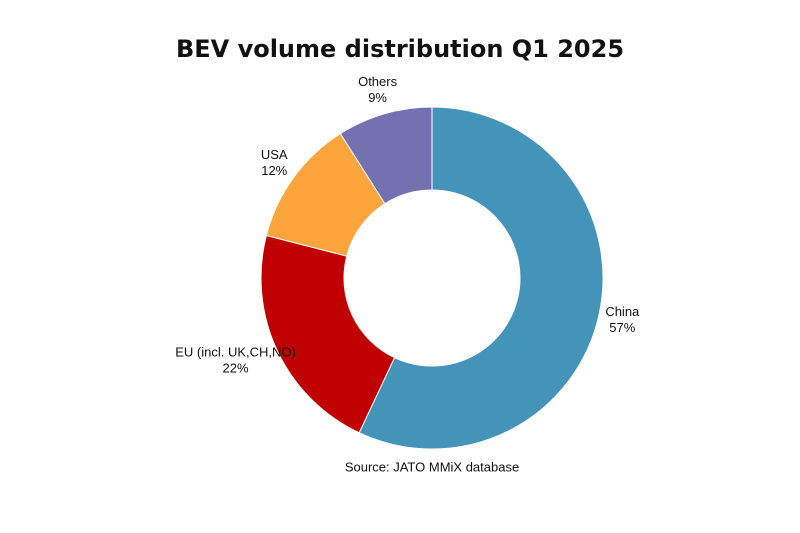 This screenshot has height=533, width=800. What do you see at coordinates (236, 367) in the screenshot?
I see `slice-value-label: 22%` at bounding box center [236, 367].